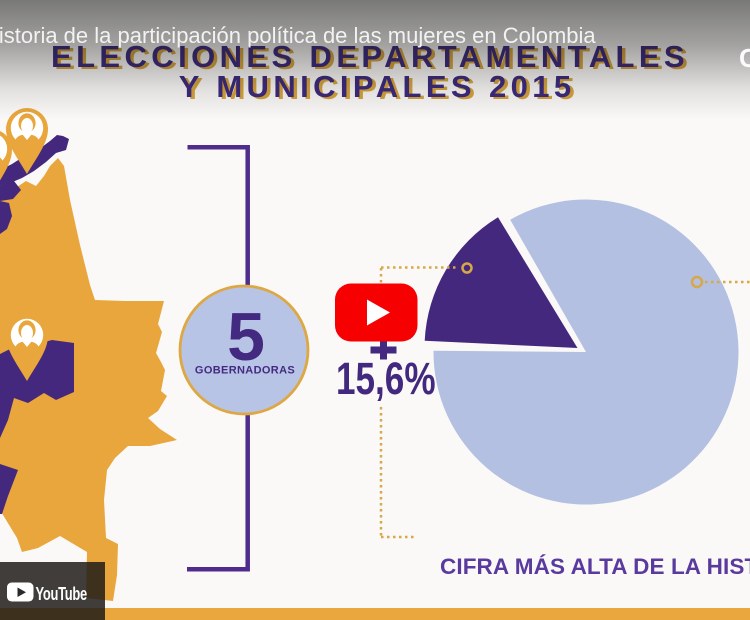  Describe the element at coordinates (246, 337) in the screenshot. I see `svg-text: 5` at that location.